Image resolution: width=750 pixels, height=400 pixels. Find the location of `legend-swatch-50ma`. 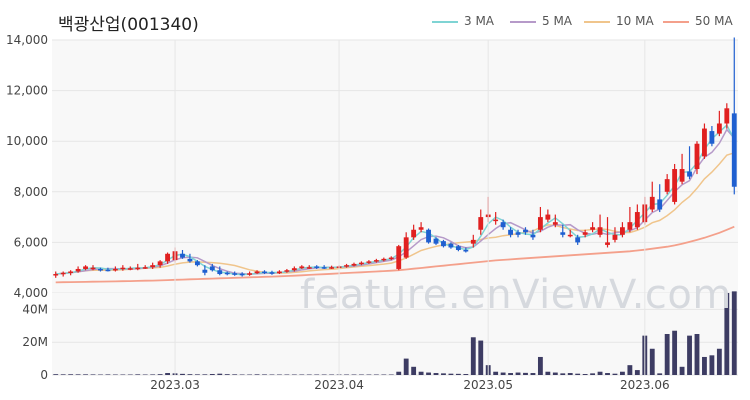

legend-swatch-50ma is located at coordinates (676, 21).